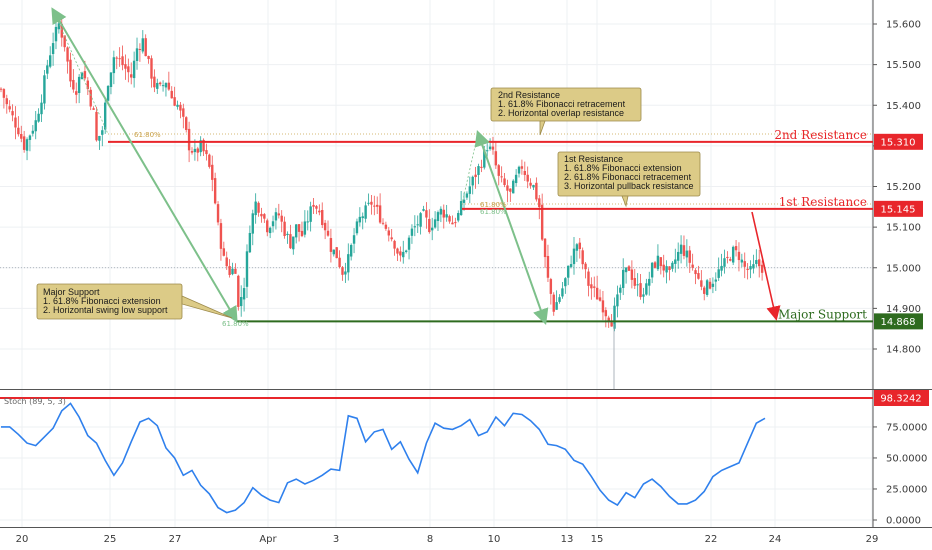 This screenshot has width=932, height=550. Describe the element at coordinates (430, 539) in the screenshot. I see `time-axis-tick-label: 8` at that location.